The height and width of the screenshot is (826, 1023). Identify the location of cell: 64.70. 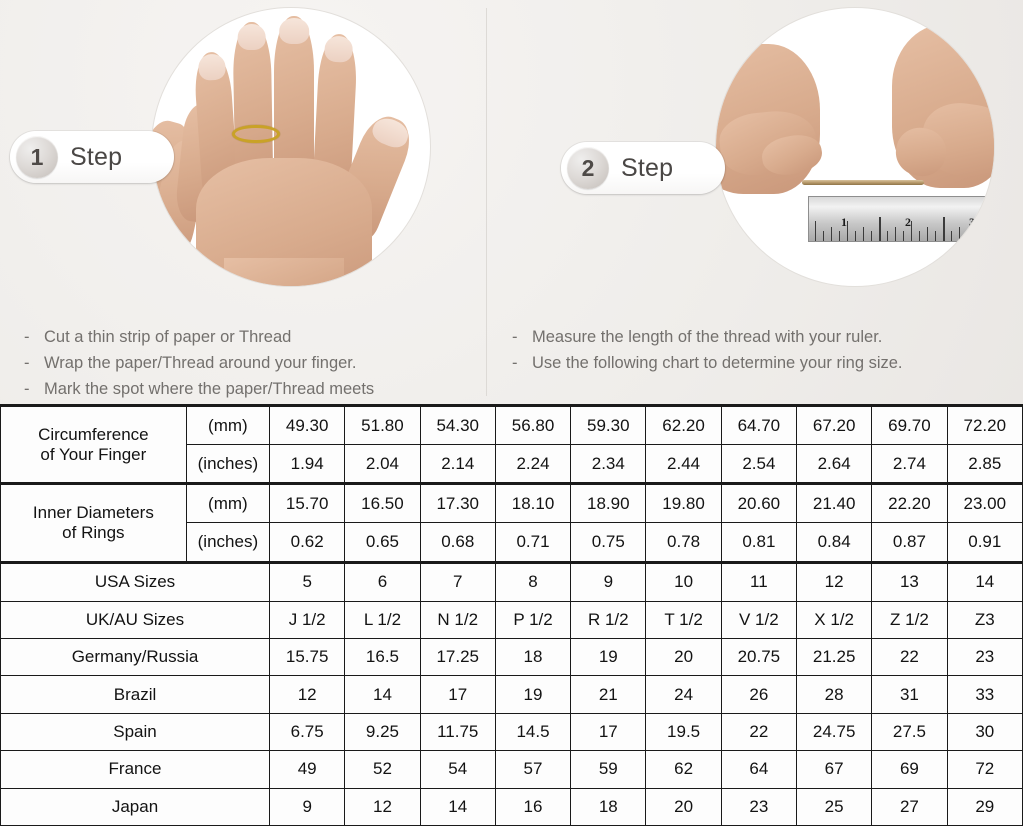
(759, 424).